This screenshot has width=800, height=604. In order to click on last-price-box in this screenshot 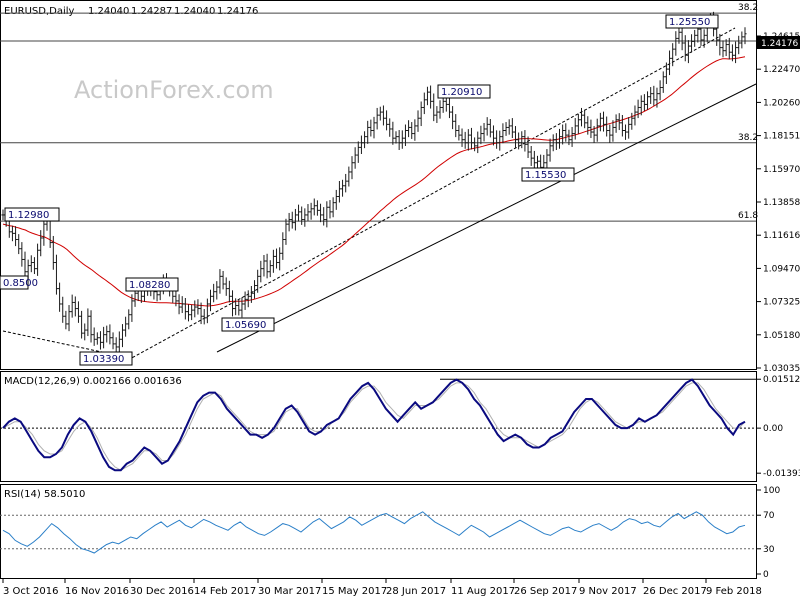, I will do `click(778, 42)`.